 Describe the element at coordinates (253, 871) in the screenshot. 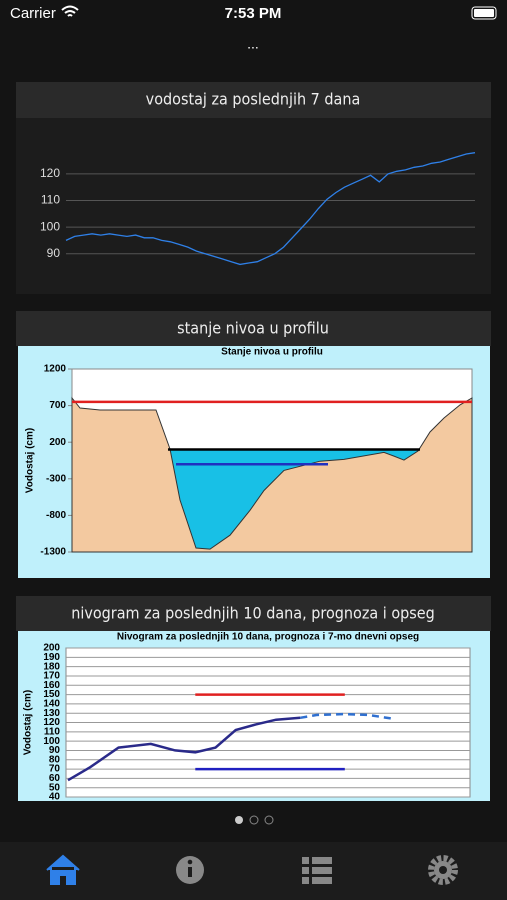

I see `tab-bar` at that location.